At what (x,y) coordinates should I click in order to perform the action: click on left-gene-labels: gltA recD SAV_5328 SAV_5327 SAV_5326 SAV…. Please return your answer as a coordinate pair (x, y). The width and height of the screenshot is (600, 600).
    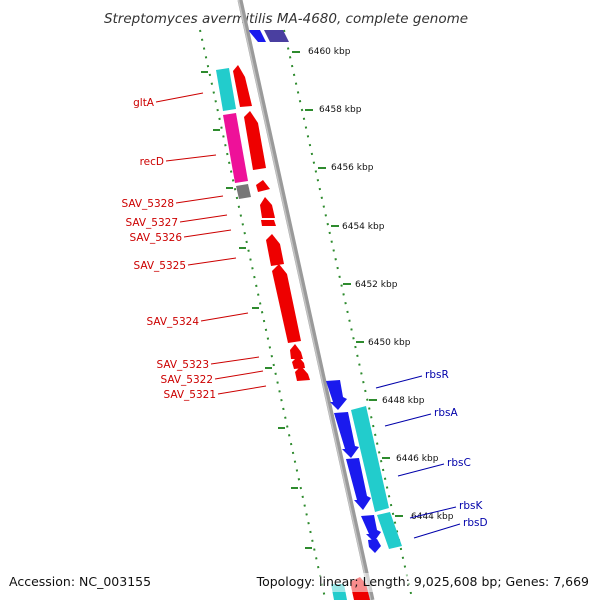
    Looking at the image, I should click on (194, 246).